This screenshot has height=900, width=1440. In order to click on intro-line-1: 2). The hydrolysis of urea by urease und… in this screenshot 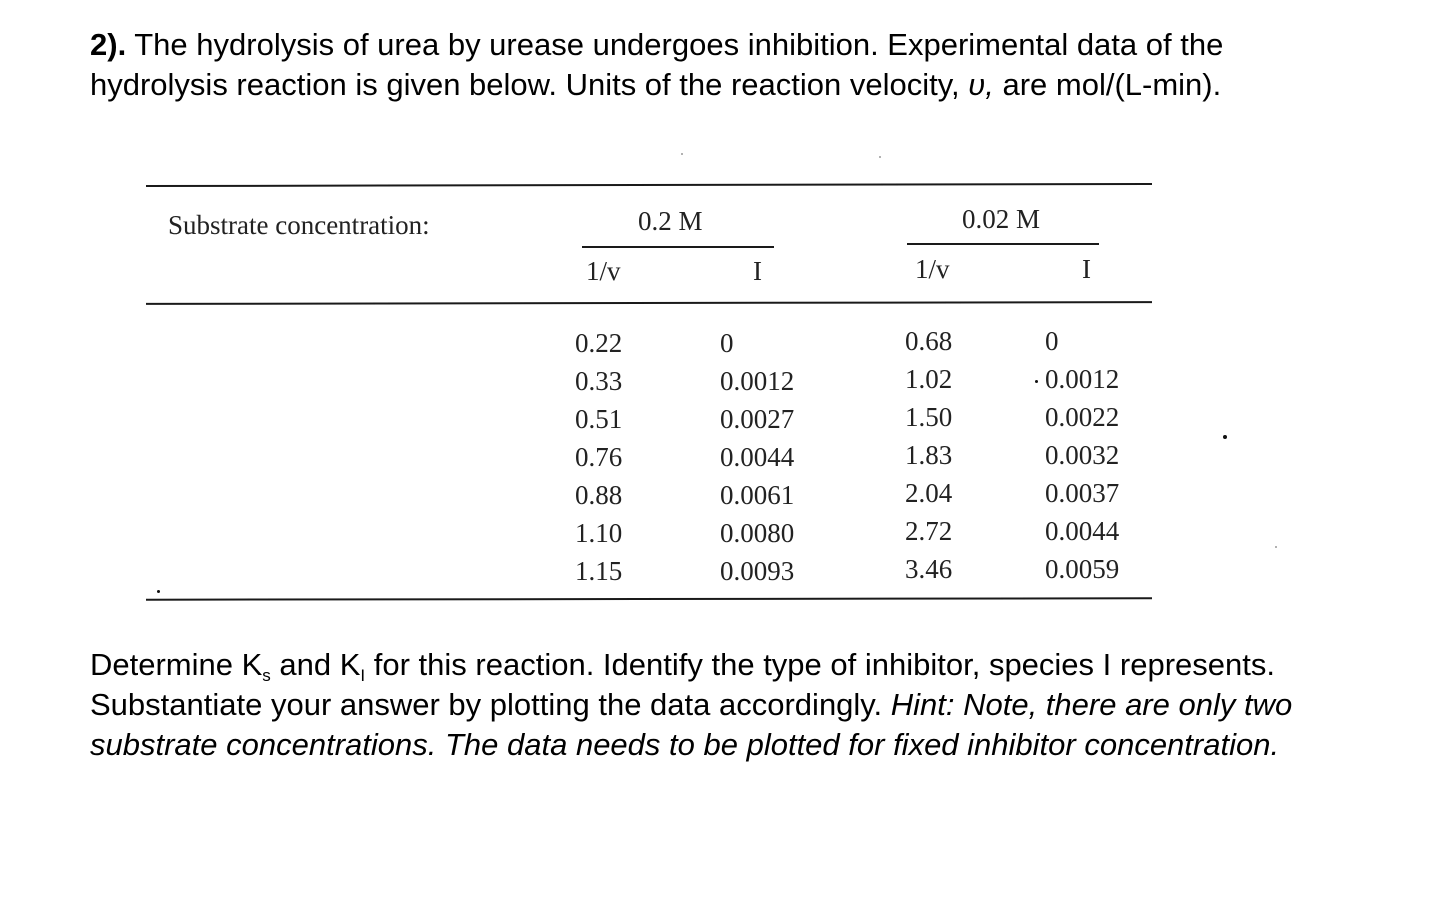, I will do `click(656, 45)`.